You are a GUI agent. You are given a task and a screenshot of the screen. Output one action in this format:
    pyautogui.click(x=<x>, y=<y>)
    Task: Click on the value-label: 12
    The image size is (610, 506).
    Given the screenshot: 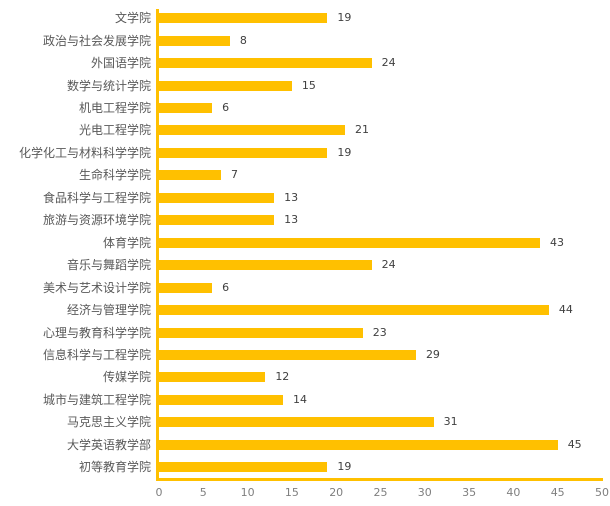 What is the action you would take?
    pyautogui.click(x=282, y=377)
    